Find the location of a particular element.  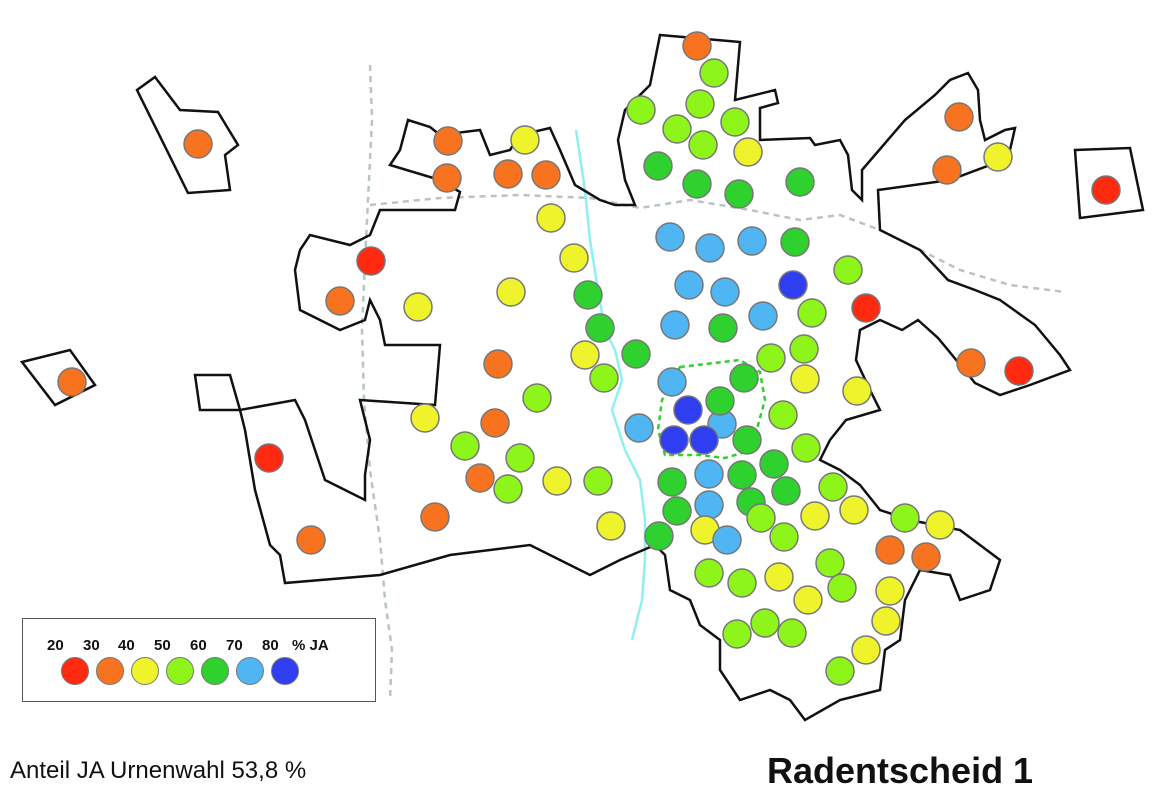

legend: 20 30 40 50 60 70 80 % JA is located at coordinates (199, 660).